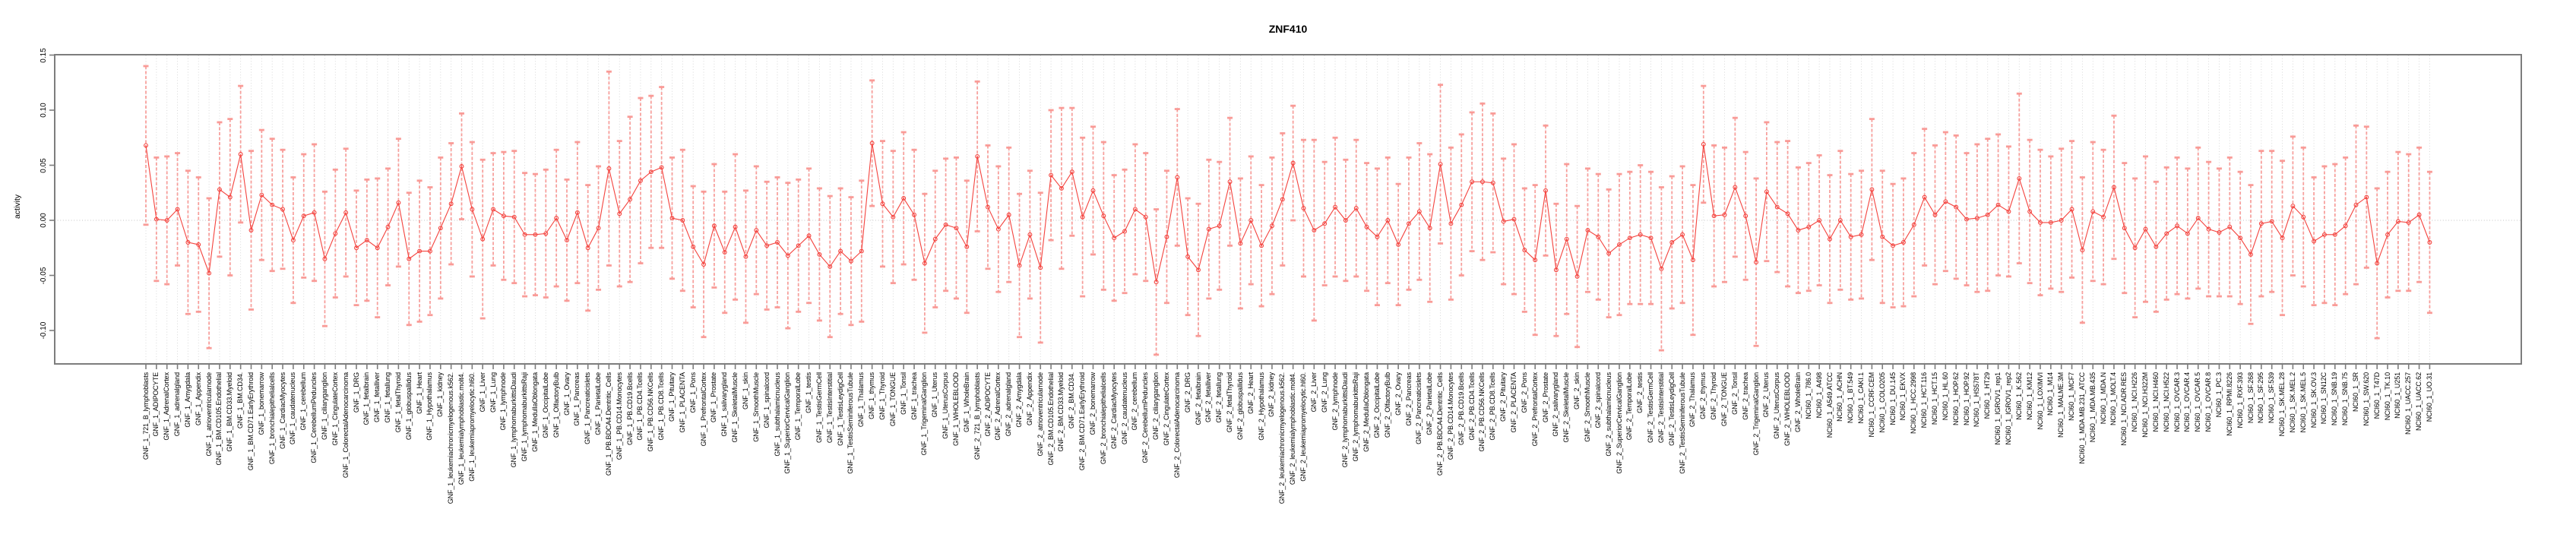 The height and width of the screenshot is (547, 2576). What do you see at coordinates (2324, 398) in the screenshot?
I see `x-tick-label: NCI60_1_SN12C` at bounding box center [2324, 398].